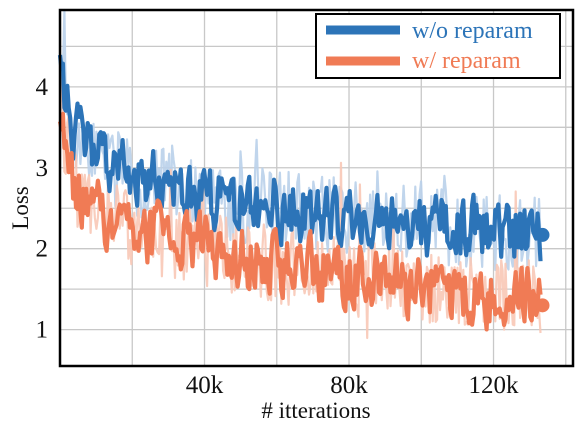  Describe the element at coordinates (466, 61) in the screenshot. I see `legend-label-w-reparam: w/ reparam` at that location.